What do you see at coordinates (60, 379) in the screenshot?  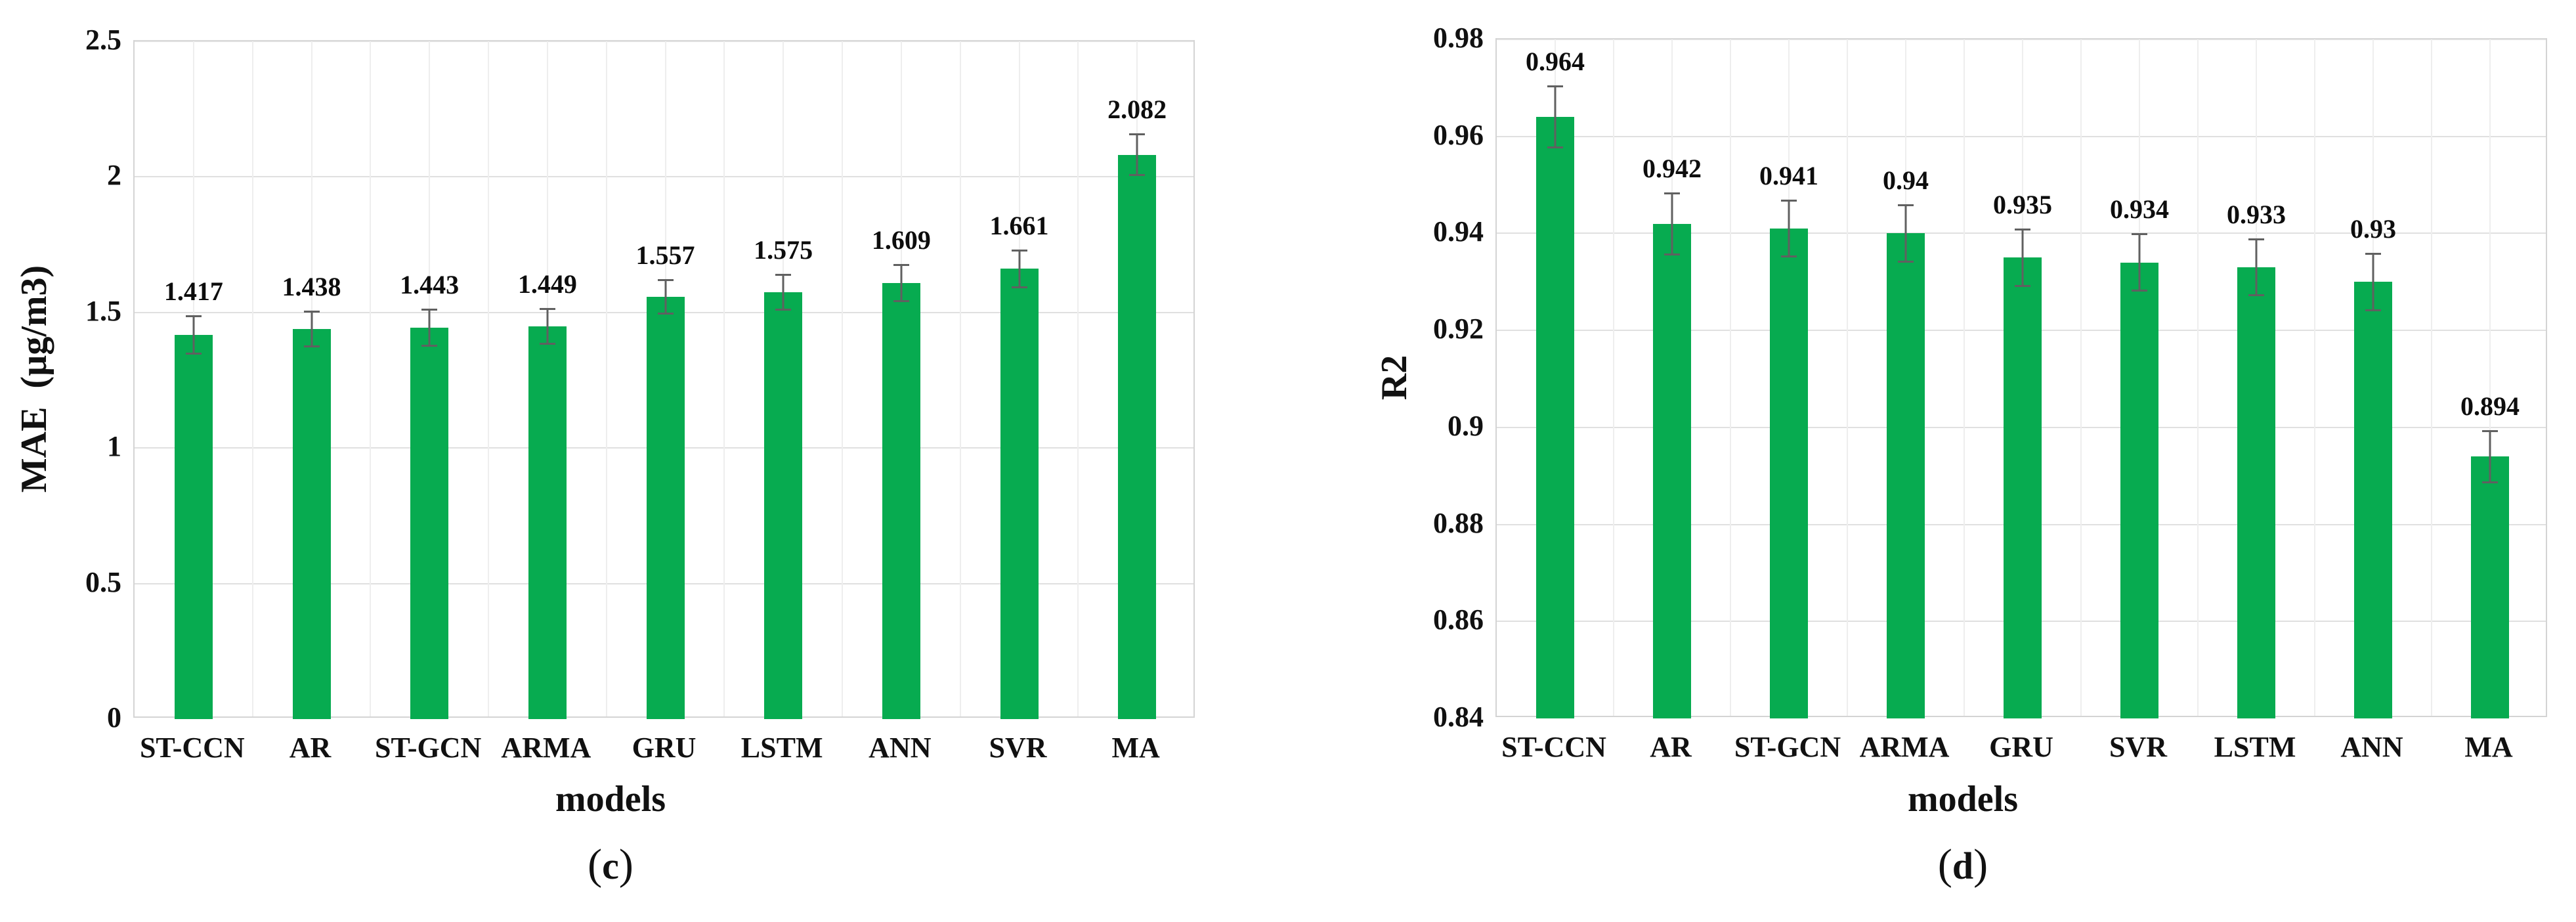 I see `y-axis-tick-labels: 0 0.5 1 1.5 2 2.5` at bounding box center [60, 379].